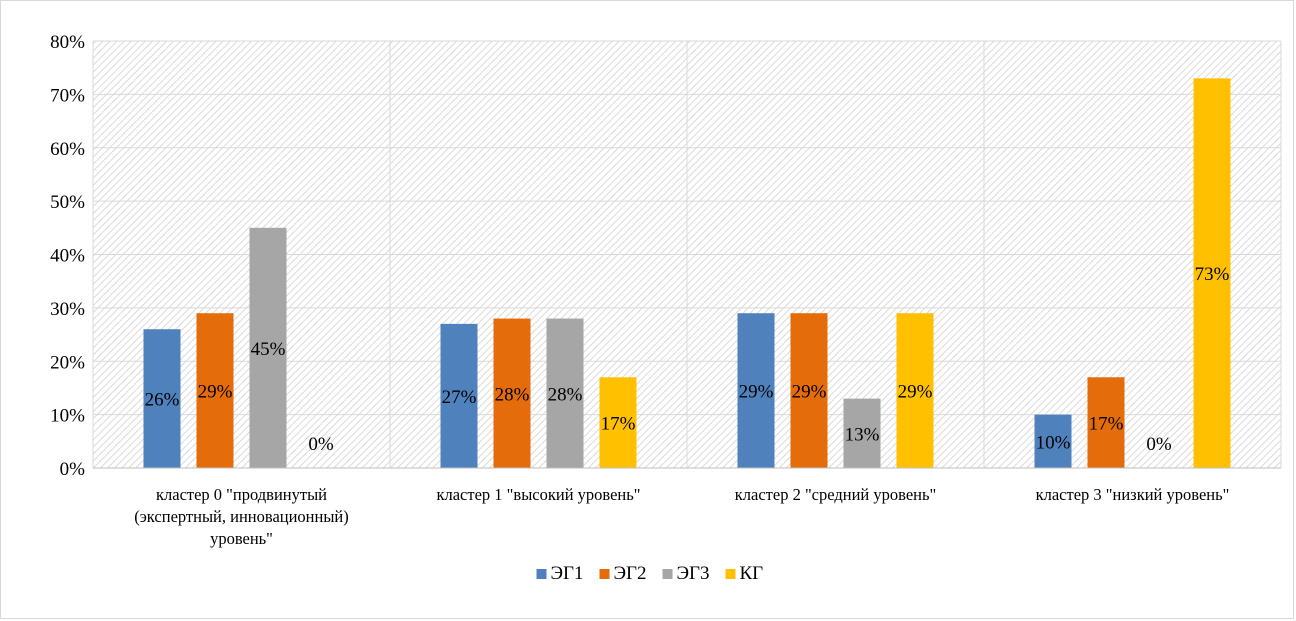 The height and width of the screenshot is (621, 1296). I want to click on legend-item: ЭГ3, so click(686, 573).